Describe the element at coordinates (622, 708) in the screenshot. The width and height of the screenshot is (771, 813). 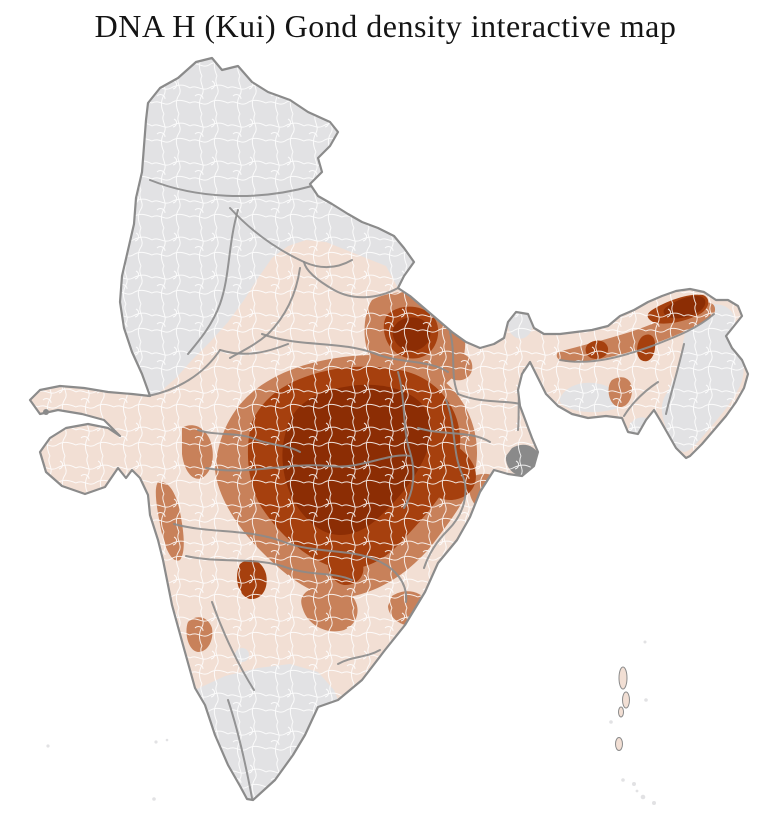
I see `region-andaman-islands` at that location.